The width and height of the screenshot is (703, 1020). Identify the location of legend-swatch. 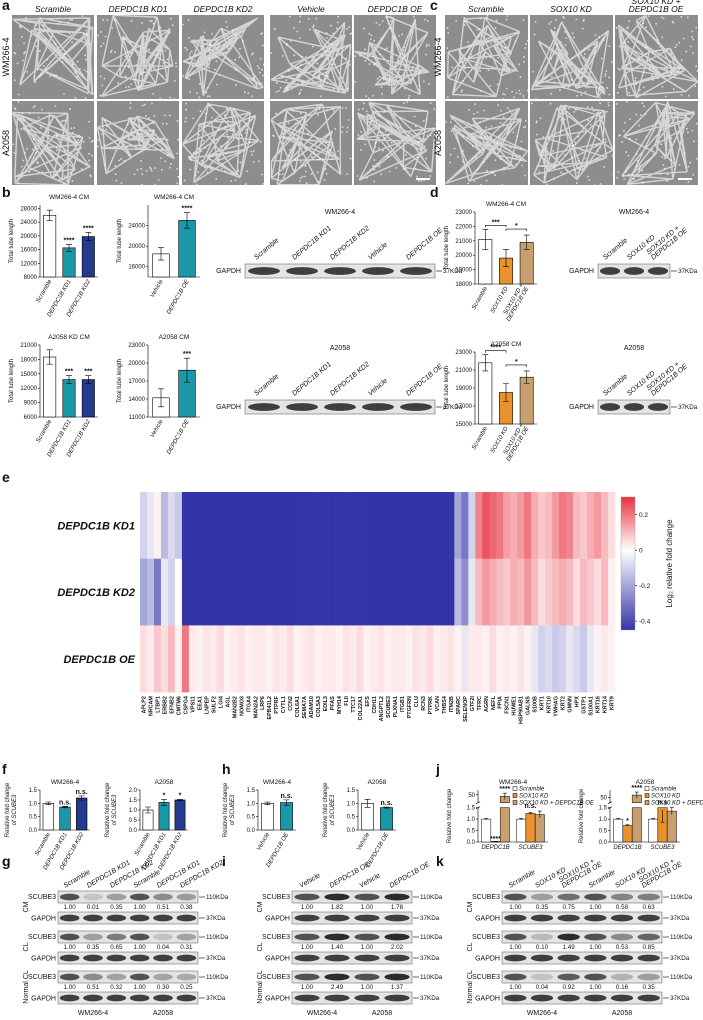
(647, 788).